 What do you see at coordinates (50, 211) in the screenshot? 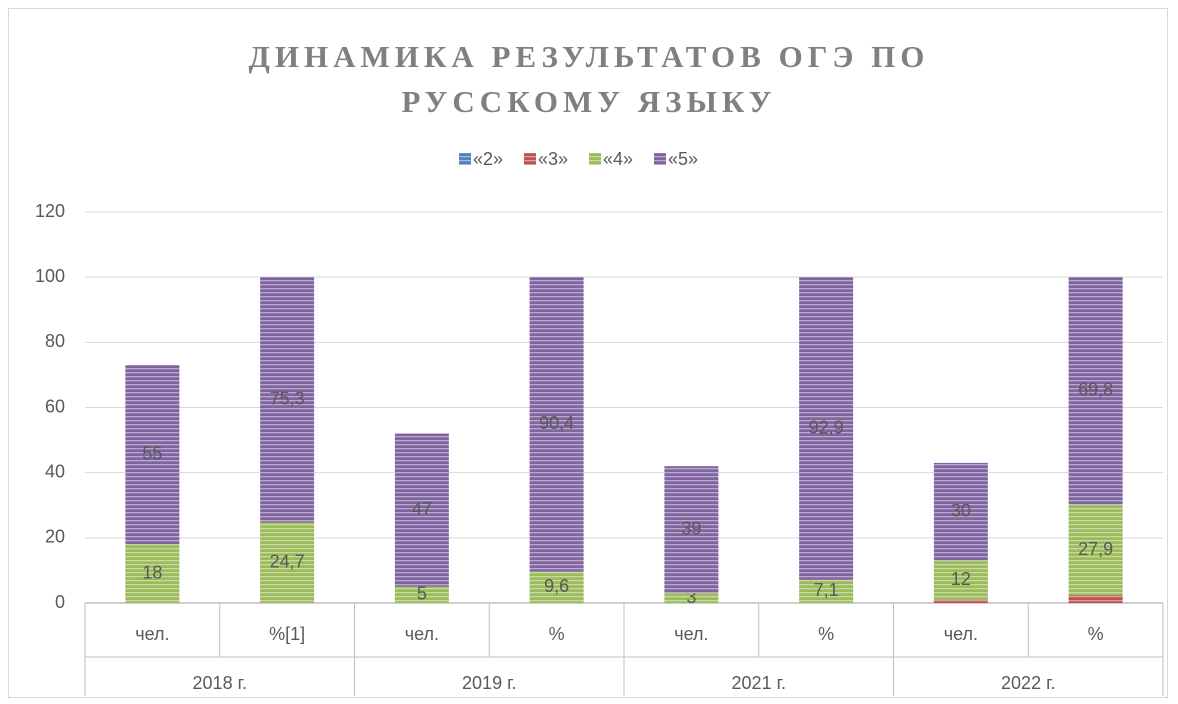
I see `y-tick-label: 120` at bounding box center [50, 211].